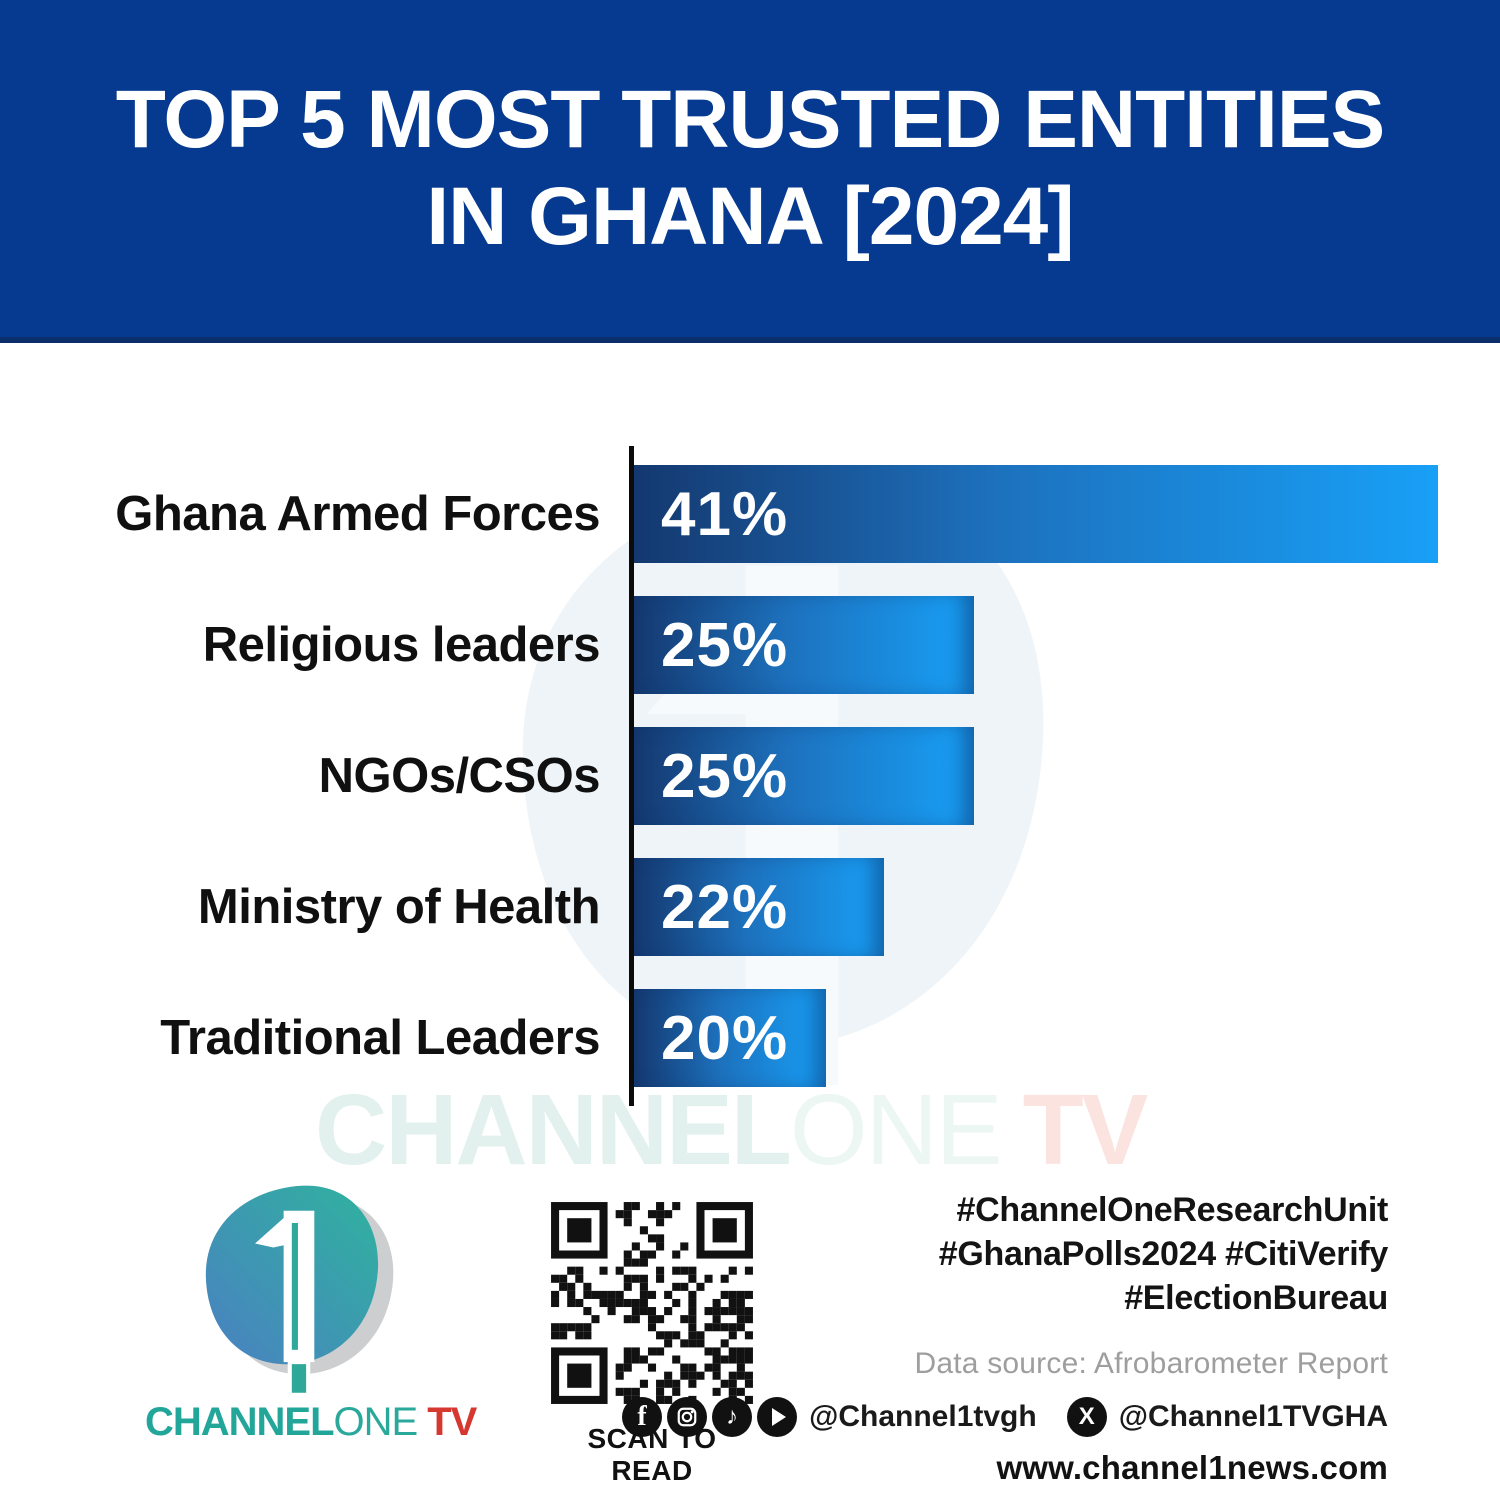 The width and height of the screenshot is (1500, 1500). Describe the element at coordinates (401, 645) in the screenshot. I see `category-label: Religious leaders` at that location.